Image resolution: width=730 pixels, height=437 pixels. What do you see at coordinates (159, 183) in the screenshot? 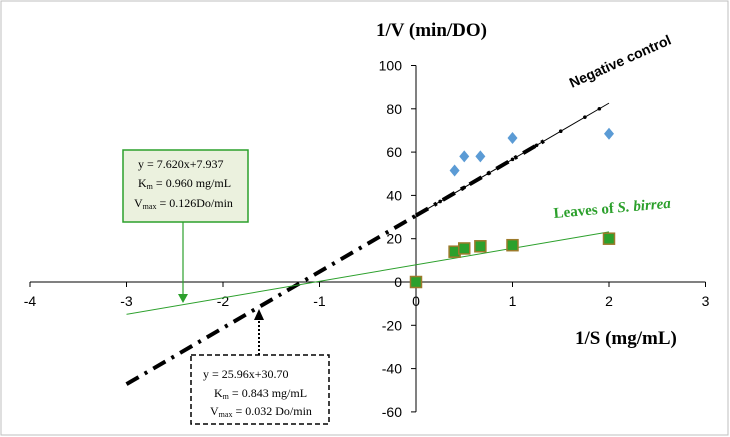
I see `leaves-km-eq: =` at bounding box center [159, 183].